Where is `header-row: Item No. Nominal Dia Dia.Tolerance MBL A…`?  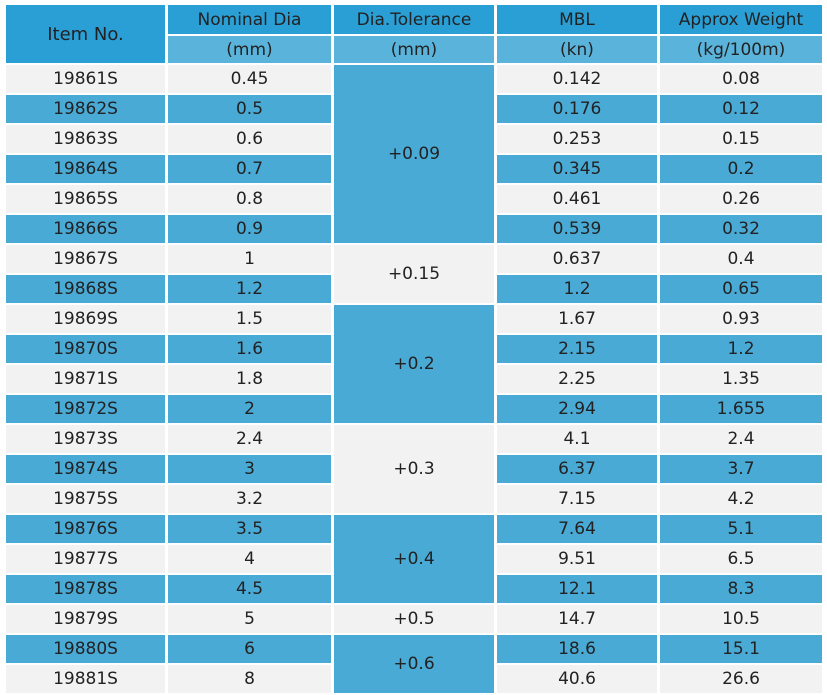
header-row: Item No. Nominal Dia Dia.Tolerance MBL A… is located at coordinates (414, 34).